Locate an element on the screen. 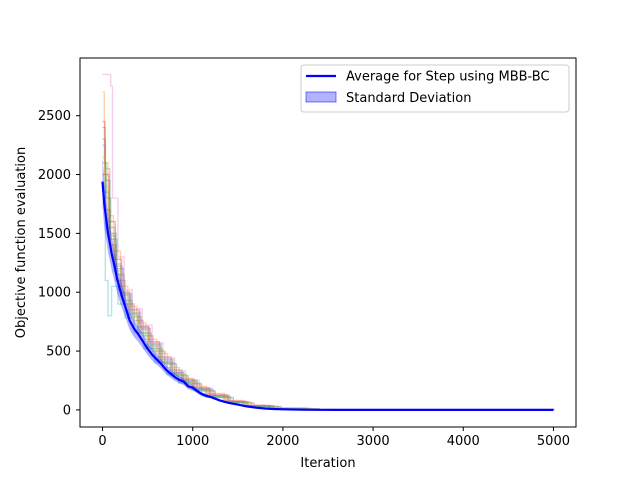 This screenshot has width=640, height=480. y-tick-label: 1000 is located at coordinates (54, 293).